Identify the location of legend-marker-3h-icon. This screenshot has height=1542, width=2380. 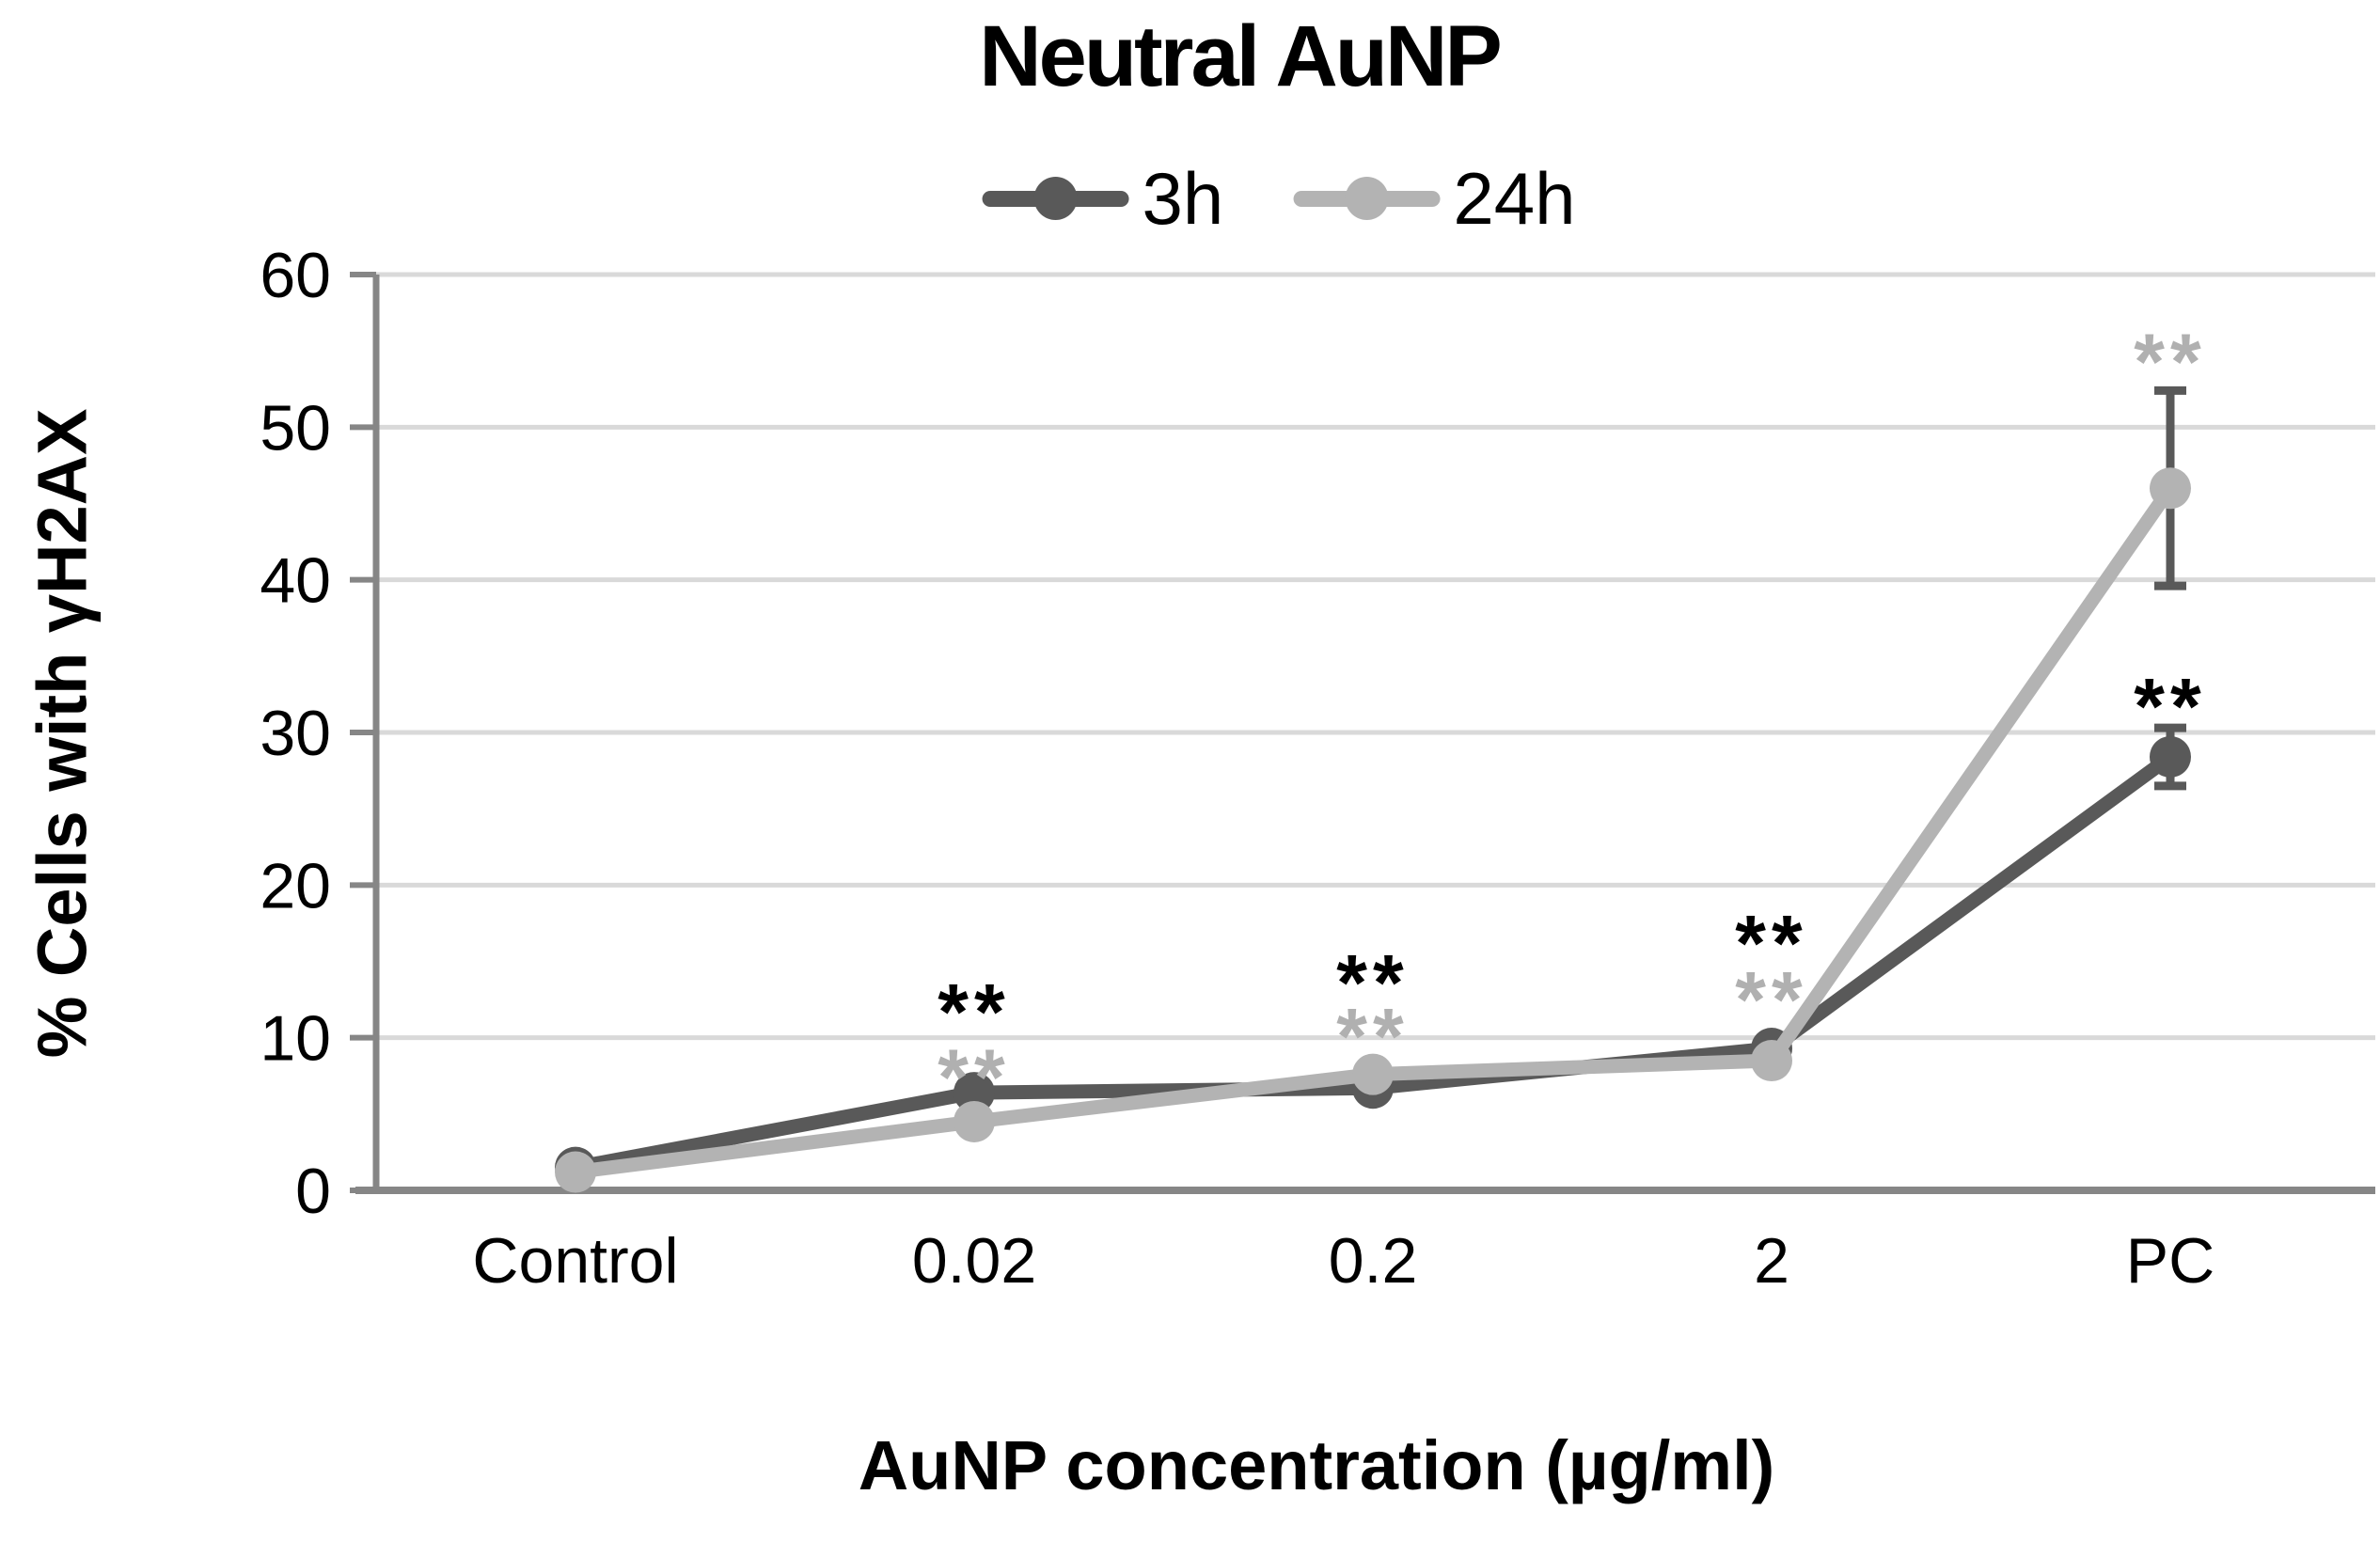
(1055, 198).